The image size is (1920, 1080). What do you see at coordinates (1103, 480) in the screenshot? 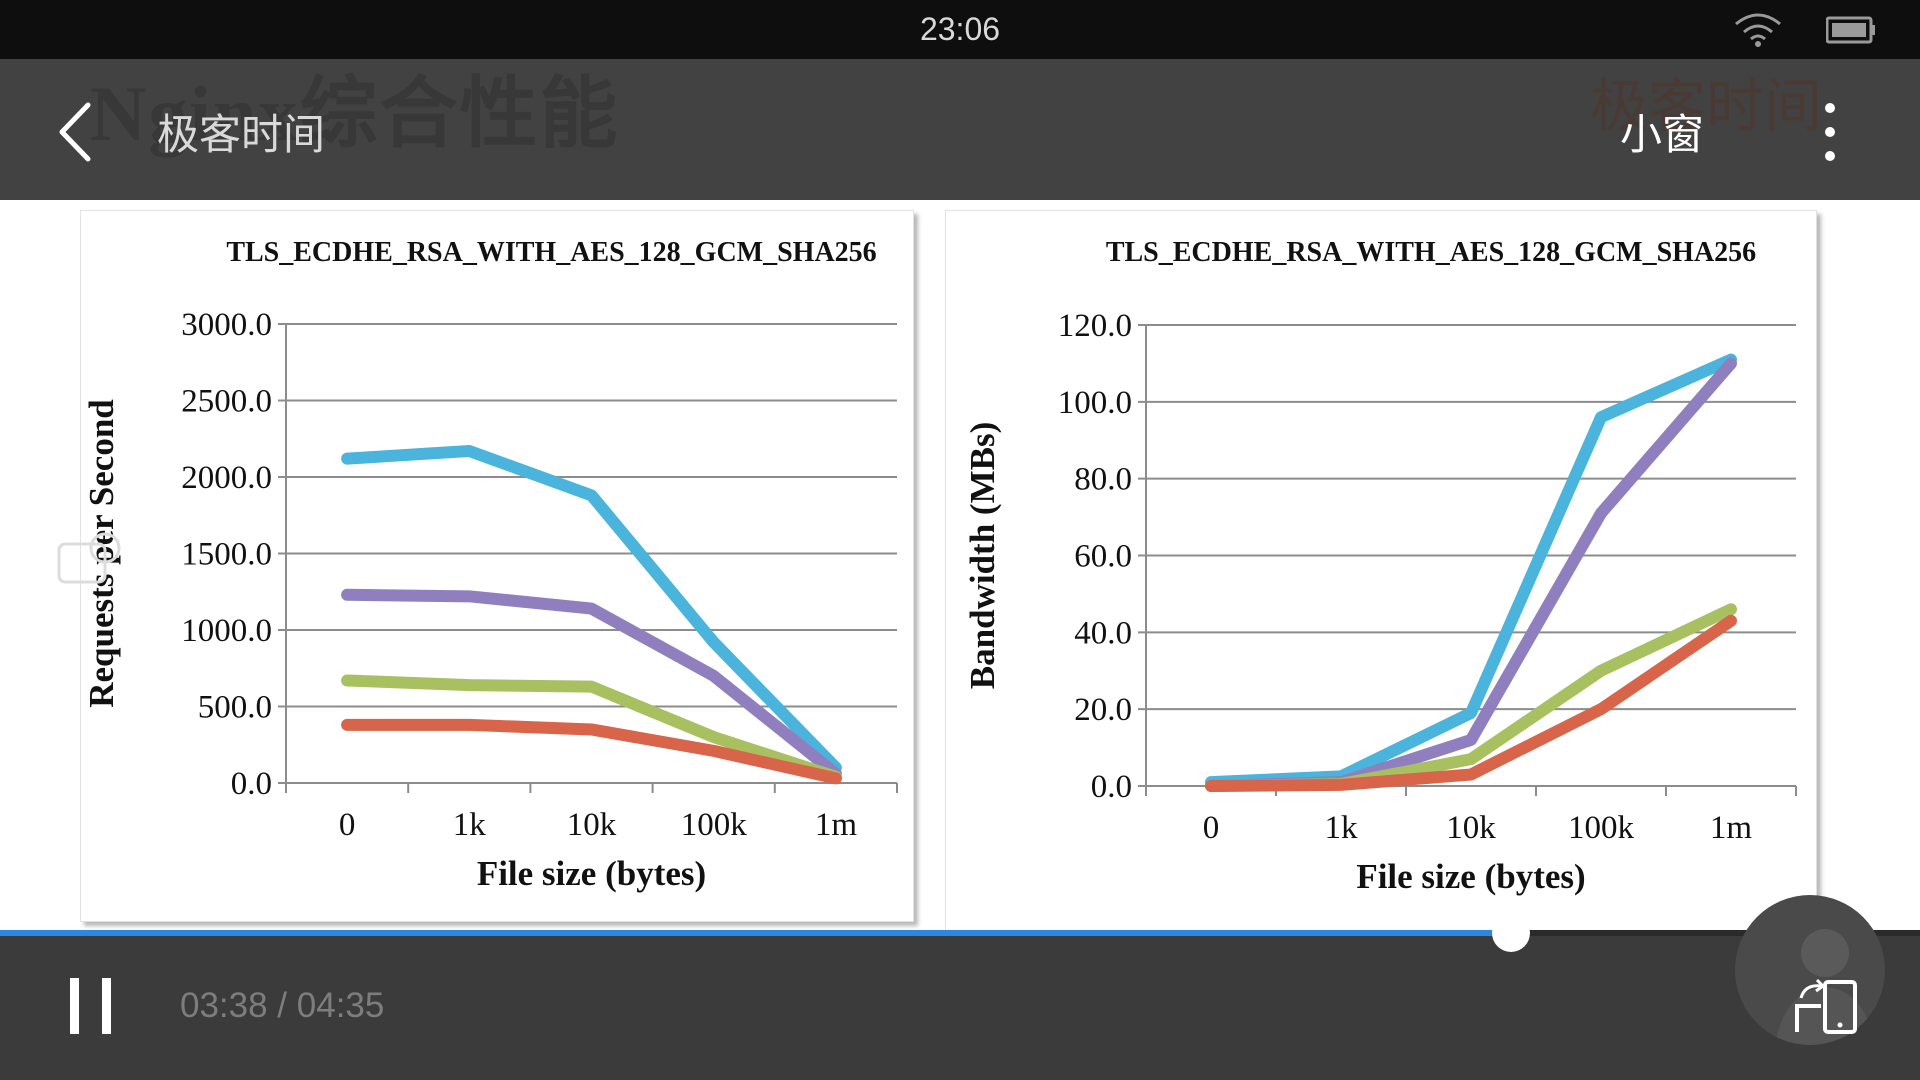
I see `y-tick-label: 80.0` at bounding box center [1103, 480].